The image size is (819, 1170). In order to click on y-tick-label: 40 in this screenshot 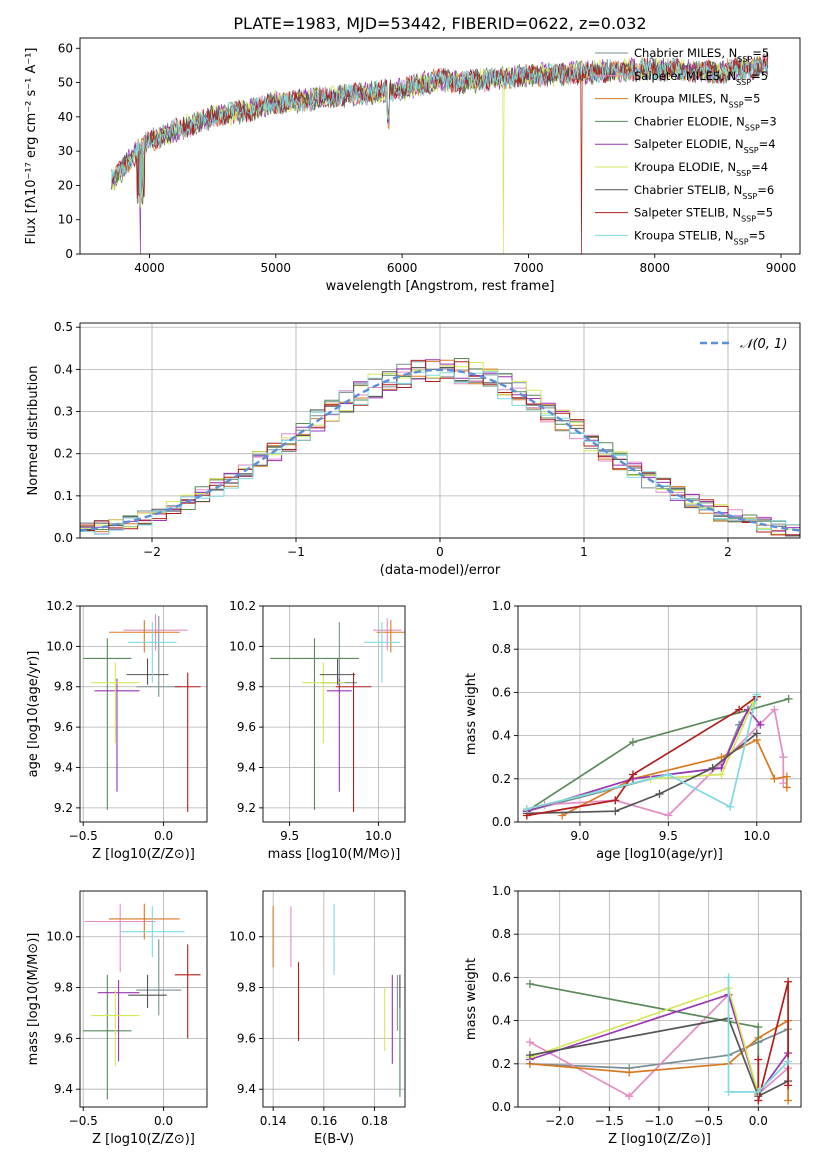, I will do `click(65, 117)`.